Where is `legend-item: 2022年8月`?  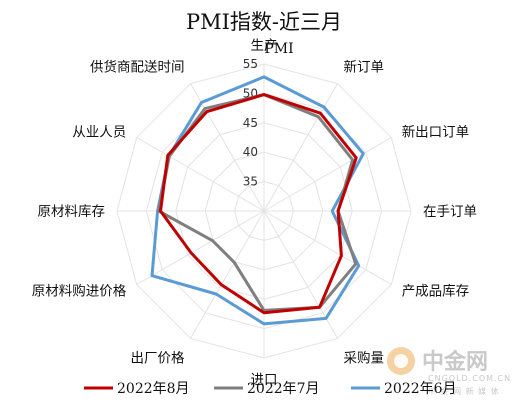 legend-item: 2022年8月 is located at coordinates (137, 389).